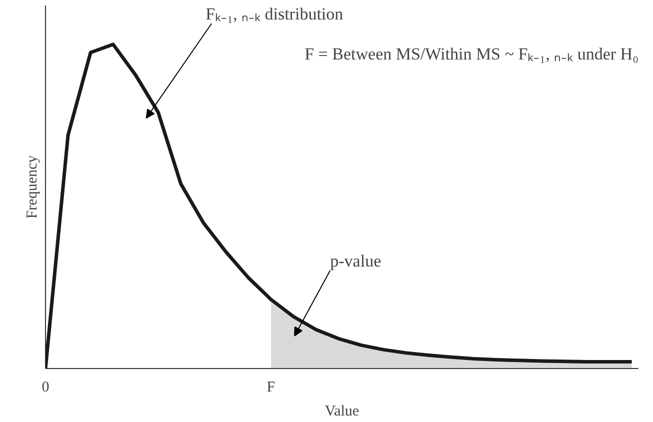  What do you see at coordinates (271, 388) in the screenshot?
I see `x-tick-label: F` at bounding box center [271, 388].